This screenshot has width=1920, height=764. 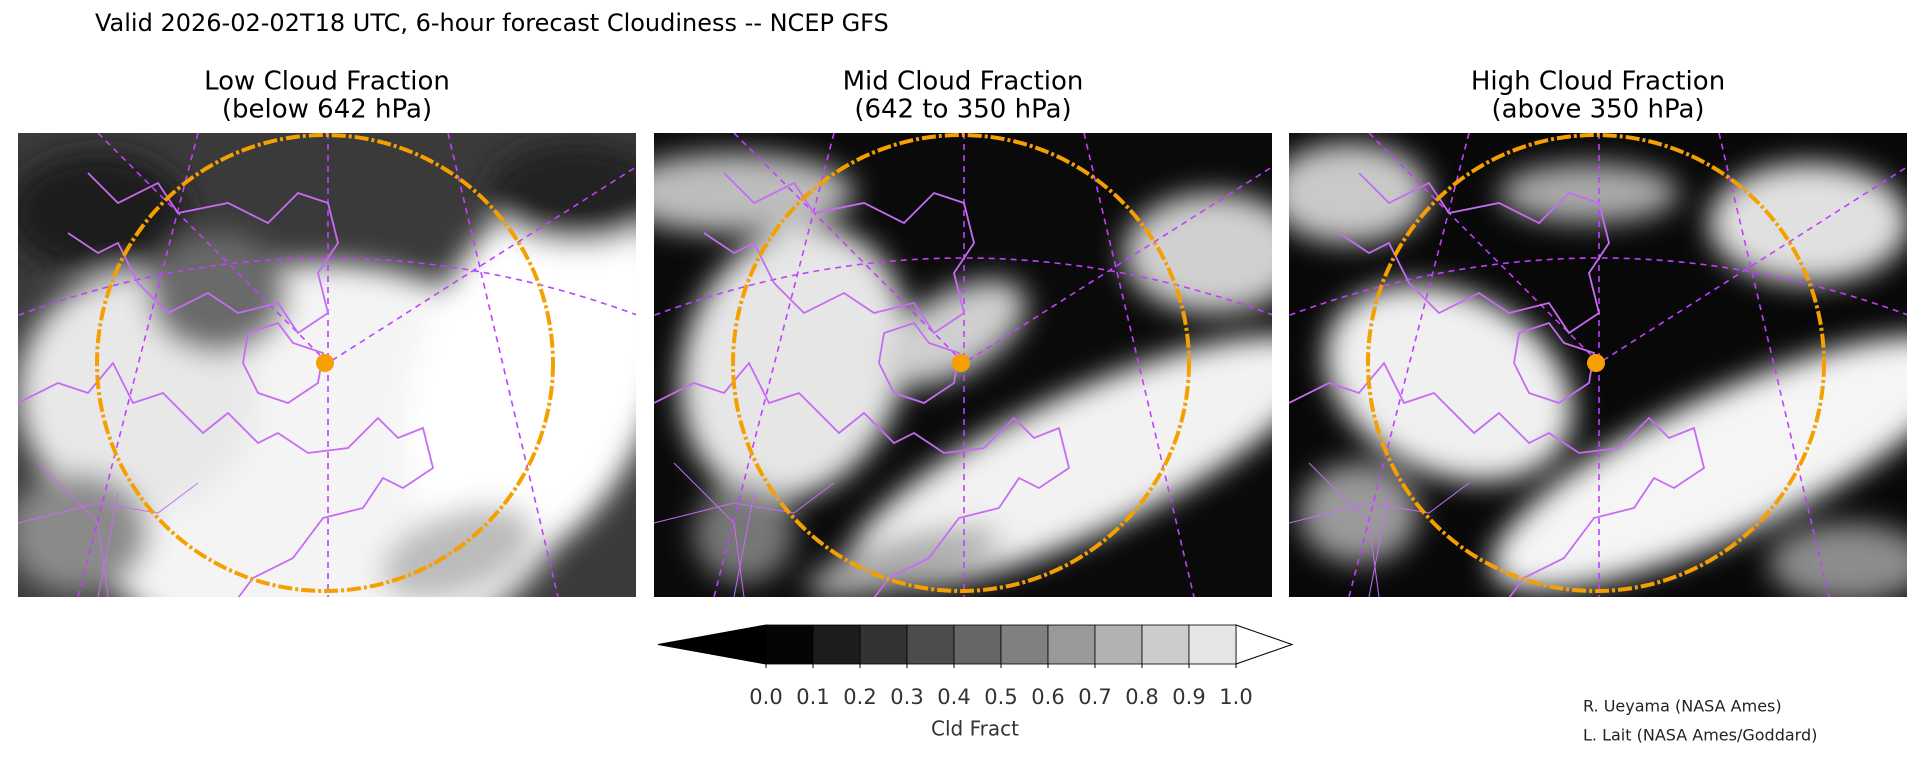 I want to click on credit: L. Lait (NASA Ames/Goddard), so click(x=1700, y=735).